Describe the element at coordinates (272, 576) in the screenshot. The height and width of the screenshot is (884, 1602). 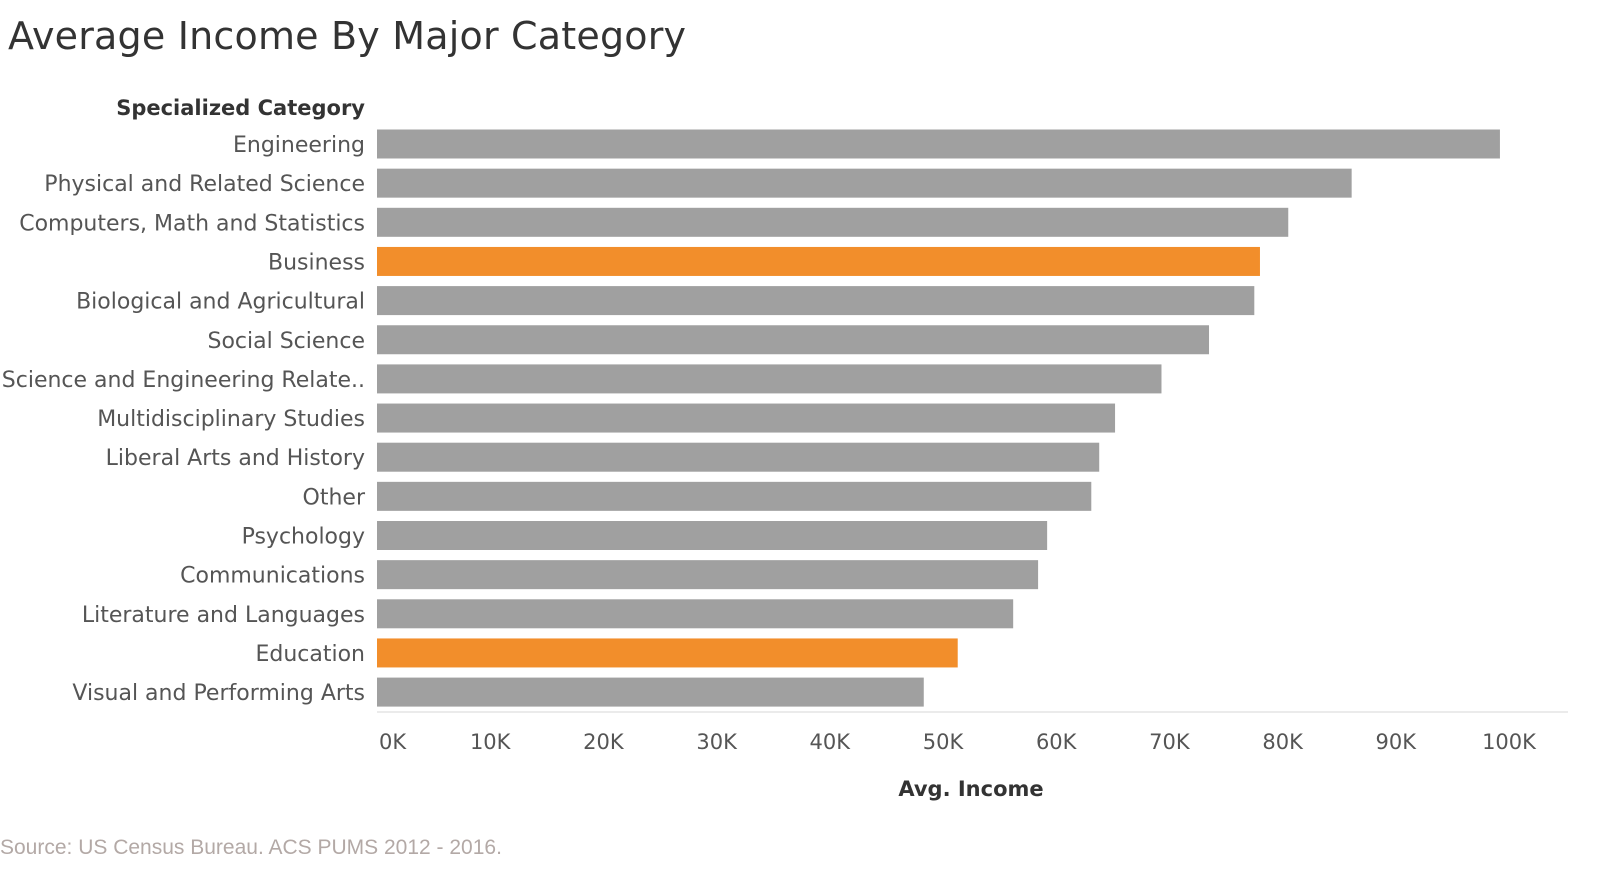
I see `category-label: Communications` at that location.